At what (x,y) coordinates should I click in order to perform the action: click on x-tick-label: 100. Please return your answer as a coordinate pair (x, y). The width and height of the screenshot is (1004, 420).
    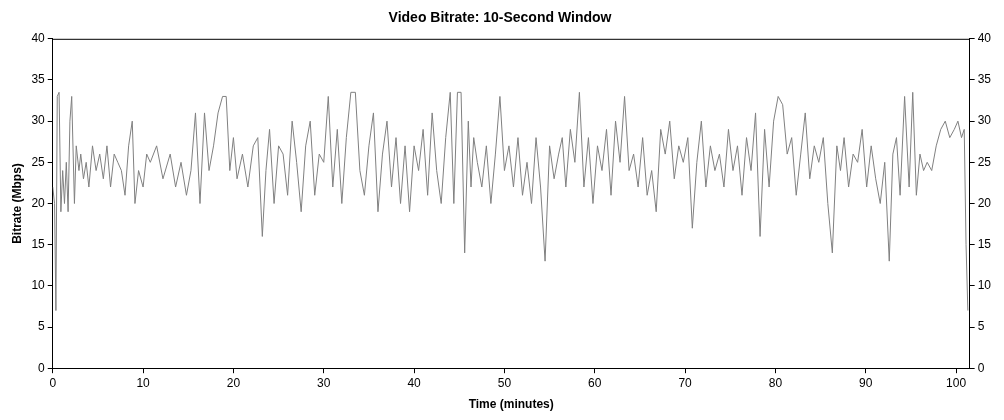
    Looking at the image, I should click on (956, 382).